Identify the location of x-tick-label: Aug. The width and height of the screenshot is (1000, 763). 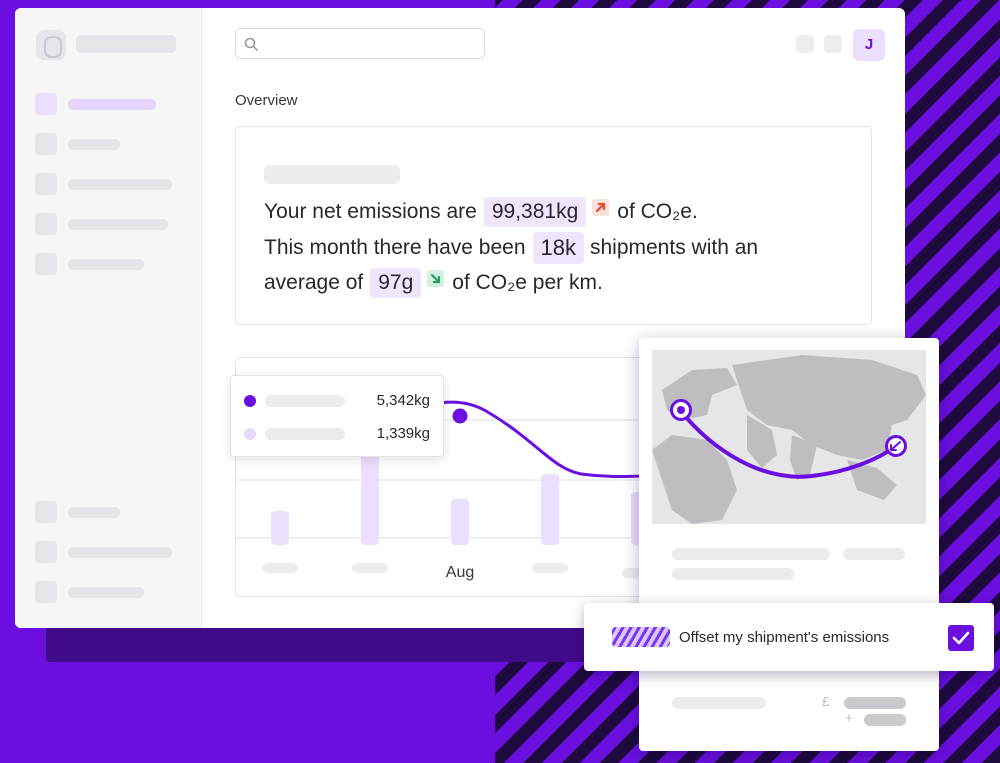
(460, 572).